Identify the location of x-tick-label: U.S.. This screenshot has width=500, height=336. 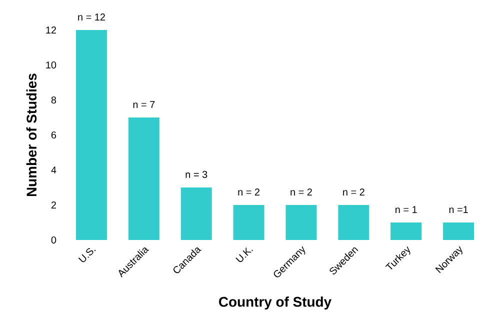
(87, 255).